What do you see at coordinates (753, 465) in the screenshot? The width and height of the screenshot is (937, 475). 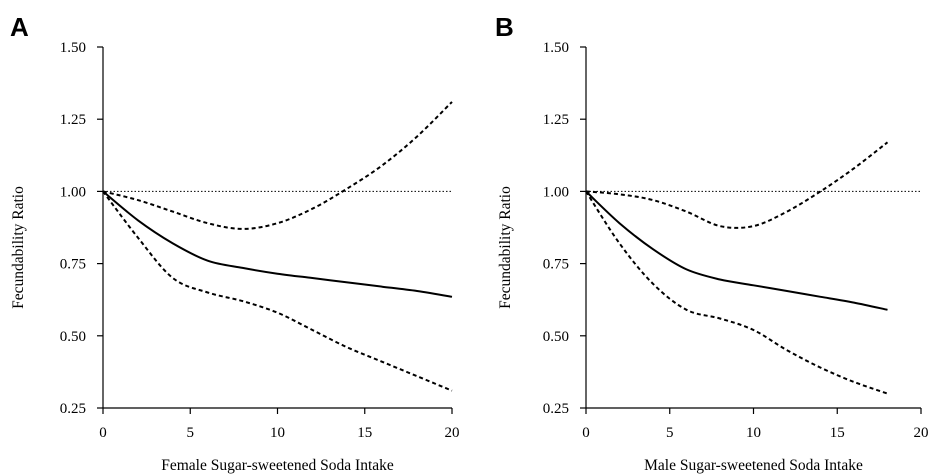 I see `x-axis-title: Male Sugar-sweetened Soda Intake` at bounding box center [753, 465].